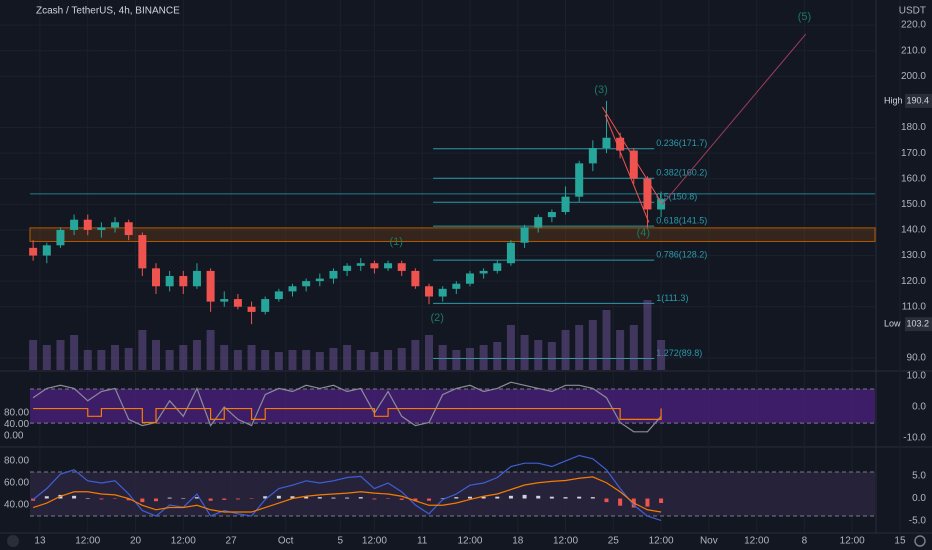  What do you see at coordinates (422, 541) in the screenshot?
I see `x-tick-label: 11` at bounding box center [422, 541].